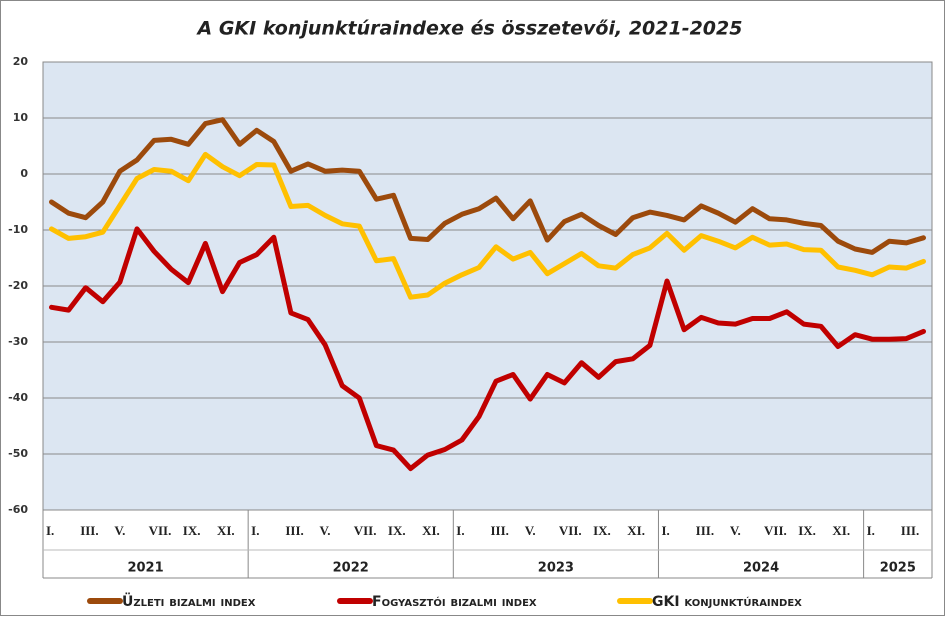 The image size is (946, 617). What do you see at coordinates (21, 61) in the screenshot?
I see `y-tick-label: 20` at bounding box center [21, 61].